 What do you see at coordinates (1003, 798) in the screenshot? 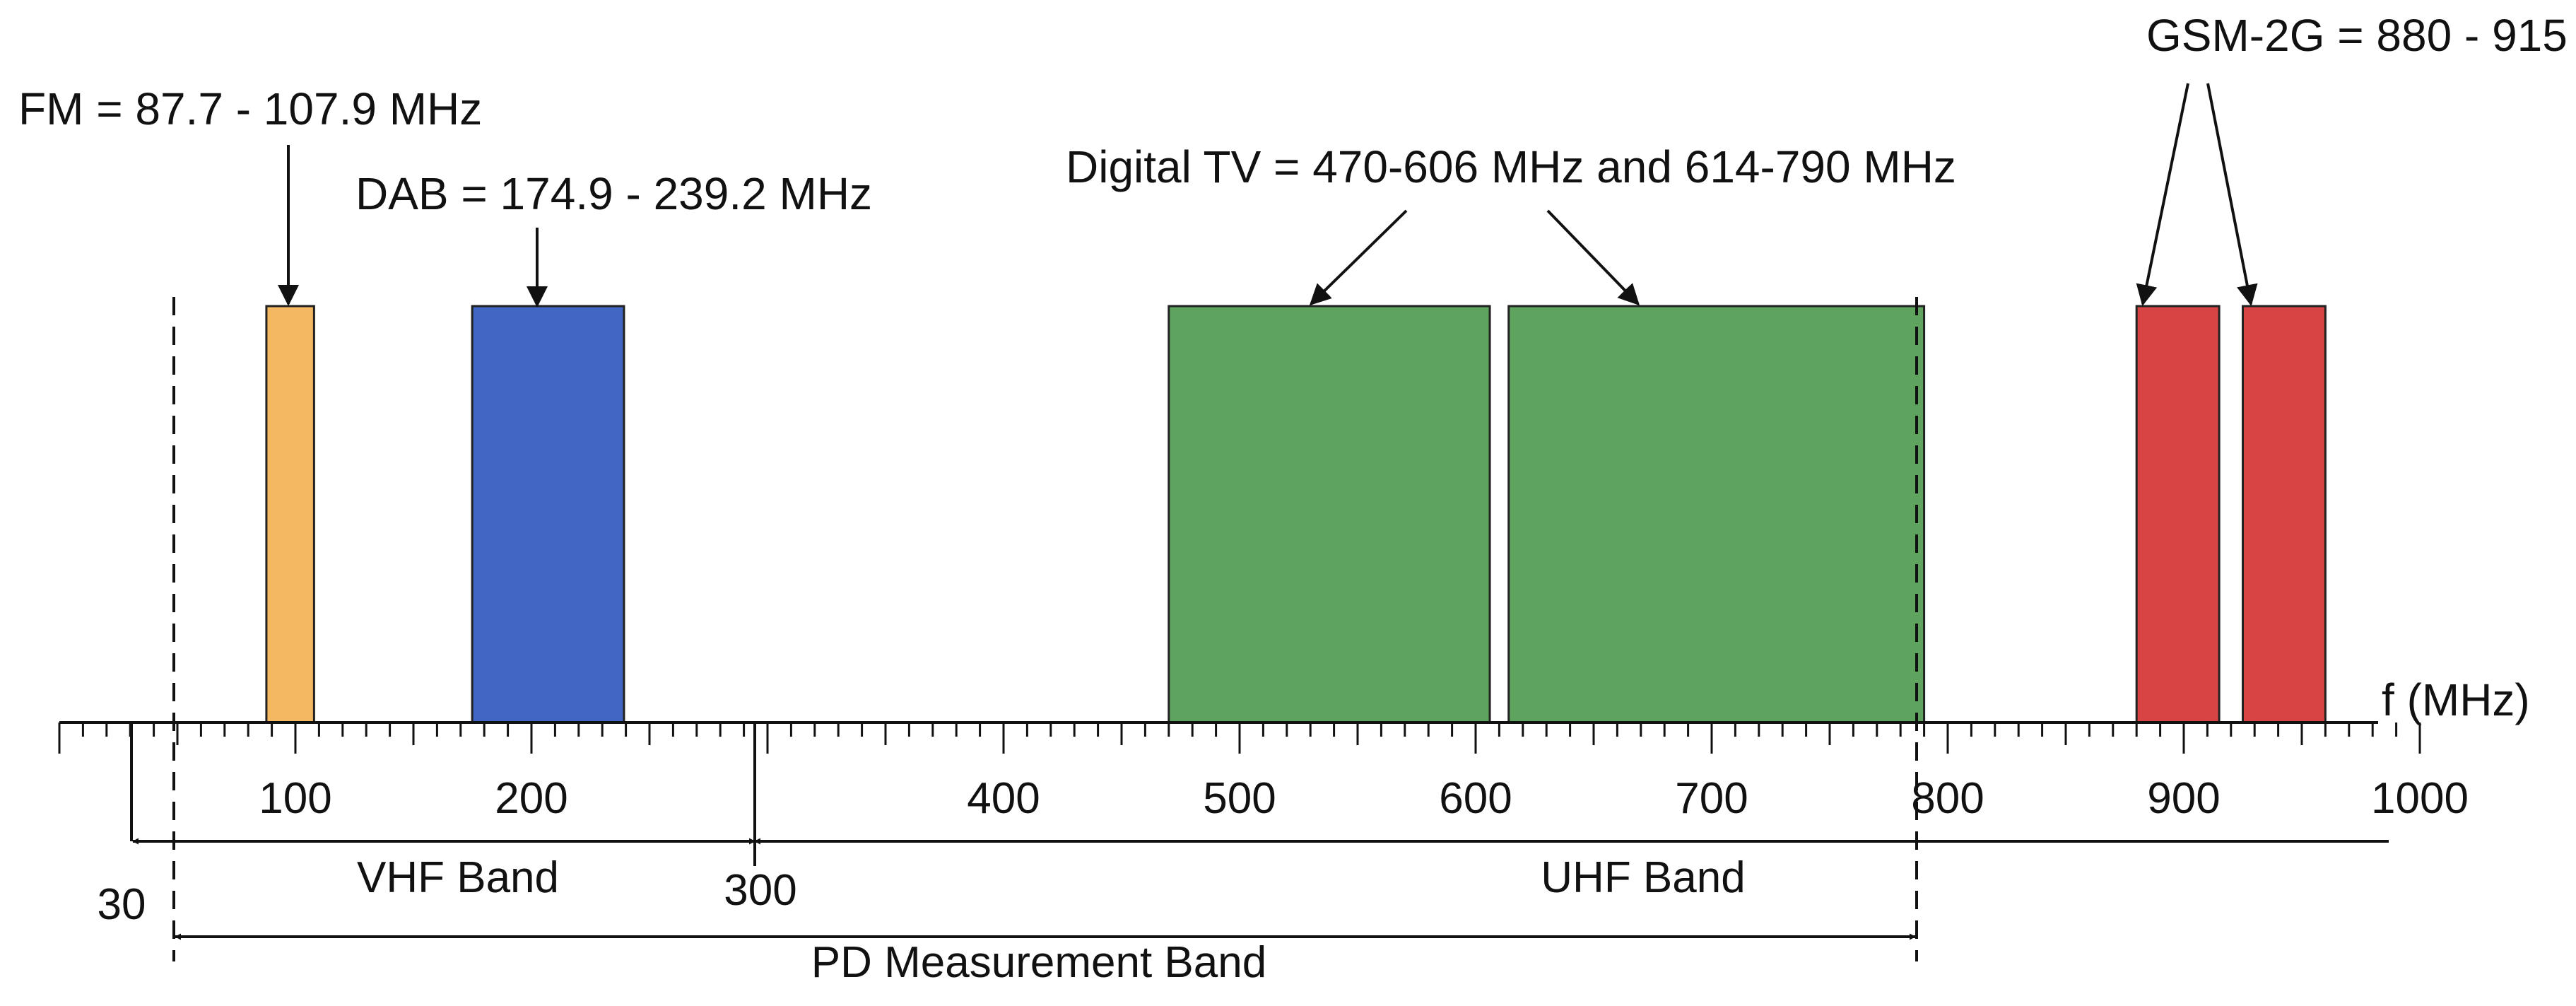
I see `tick-label-400: 400` at bounding box center [1003, 798].